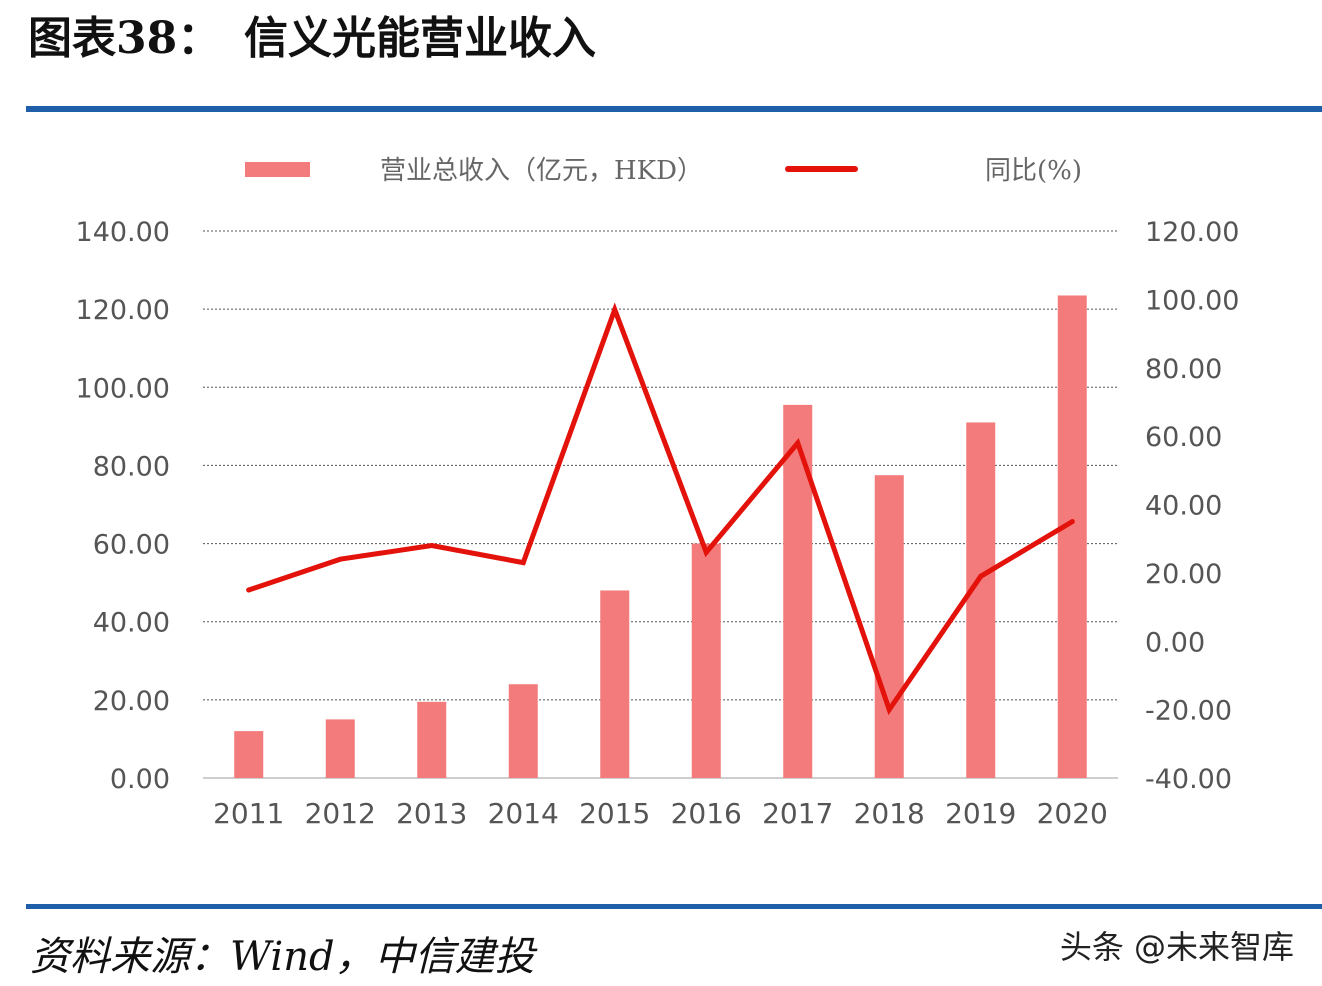 This screenshot has width=1322, height=986. I want to click on yoy-point-2015, so click(615, 310).